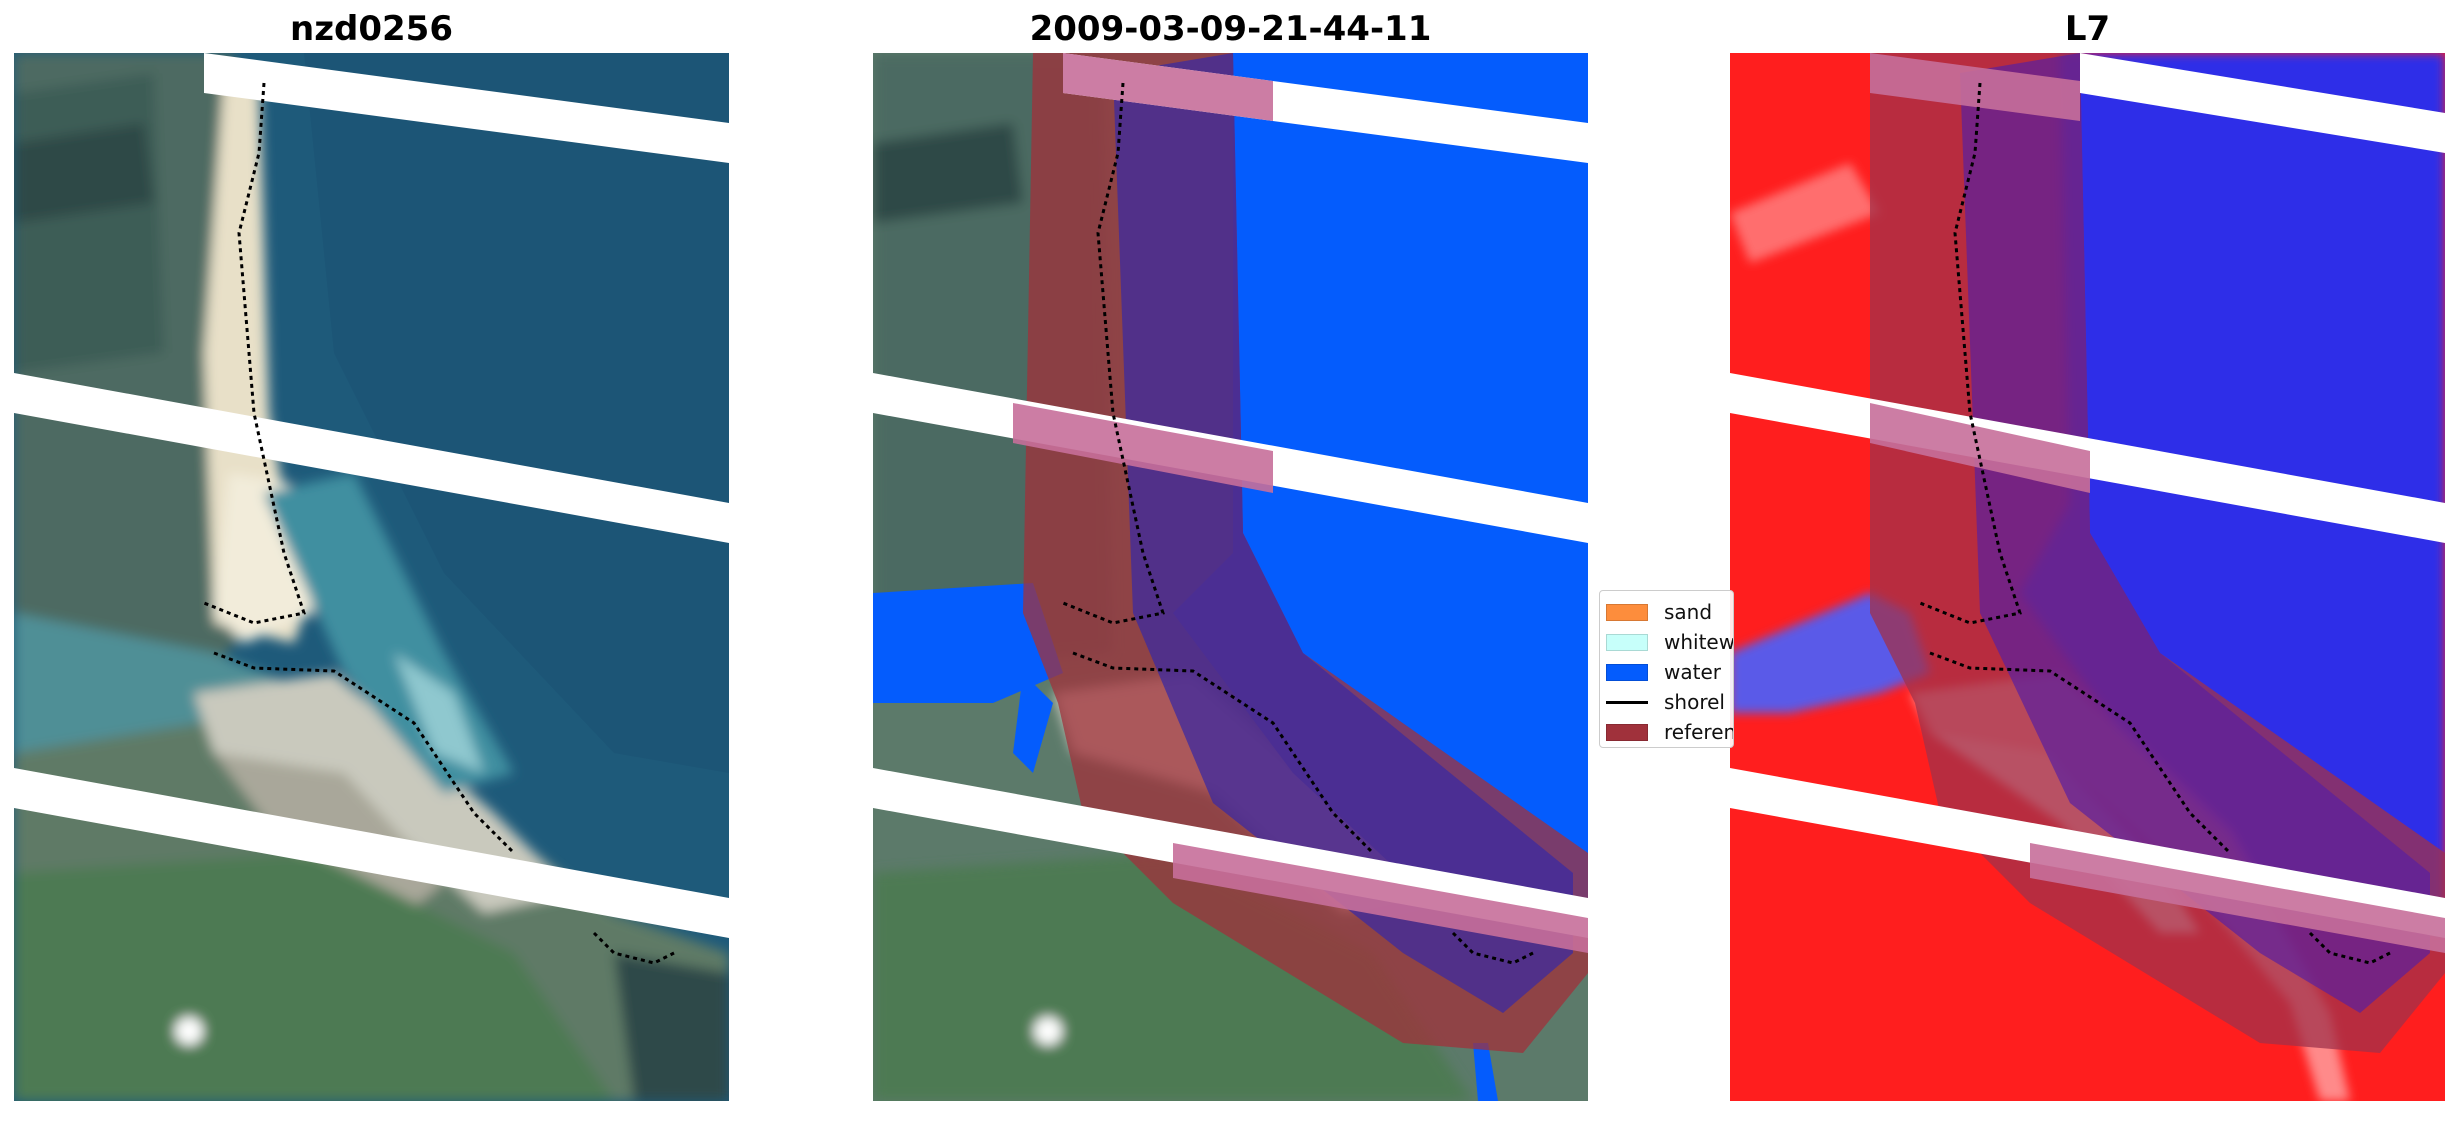  I want to click on legend-label: shorel, so click(1694, 702).